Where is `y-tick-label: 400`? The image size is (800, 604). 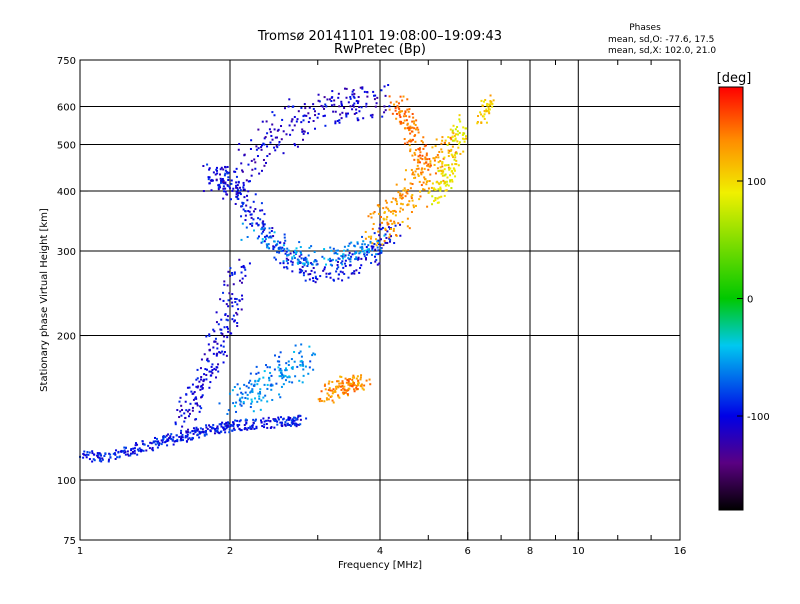
y-tick-label: 400 is located at coordinates (66, 192).